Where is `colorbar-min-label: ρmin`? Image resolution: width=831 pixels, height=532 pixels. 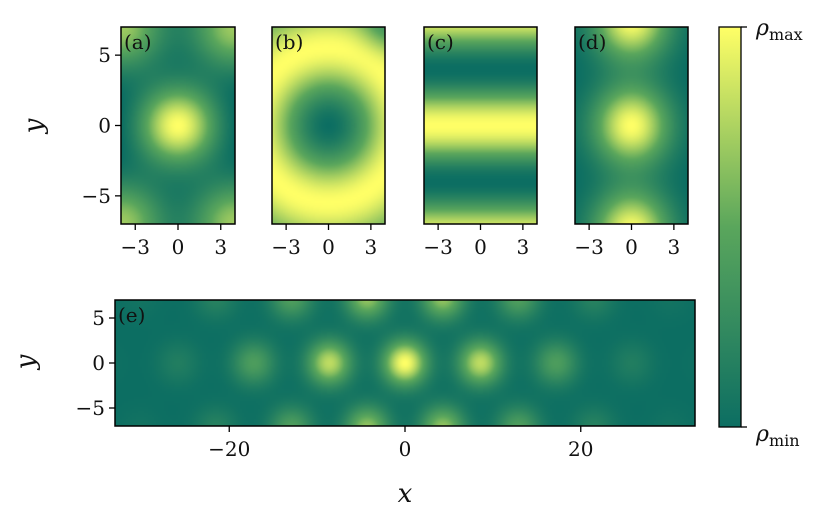
colorbar-min-label: ρmin is located at coordinates (777, 436).